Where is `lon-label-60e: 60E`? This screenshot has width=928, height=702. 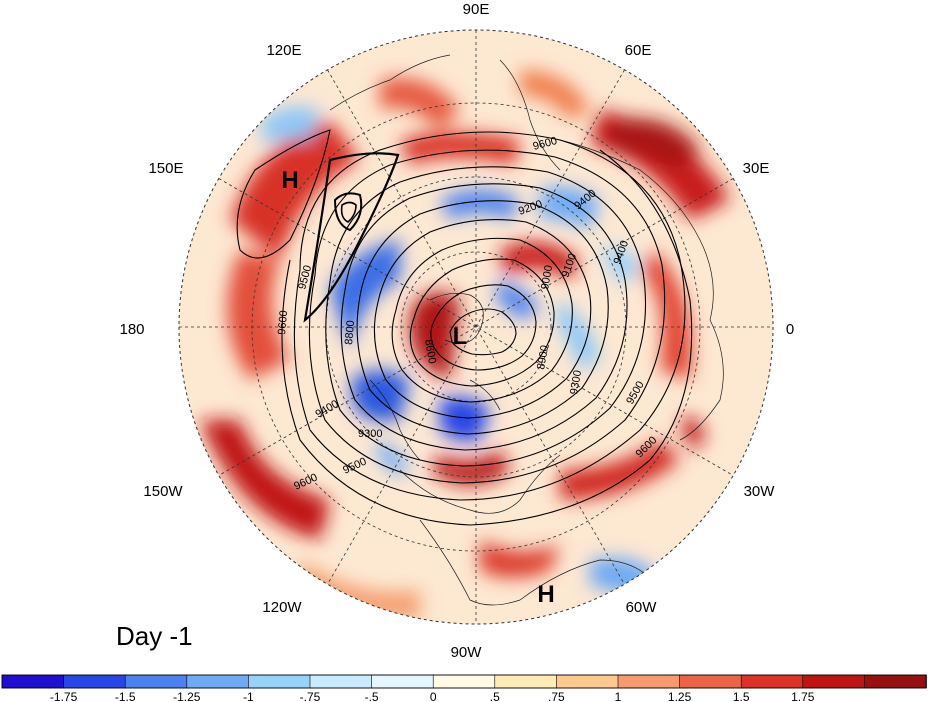 lon-label-60e: 60E is located at coordinates (638, 50).